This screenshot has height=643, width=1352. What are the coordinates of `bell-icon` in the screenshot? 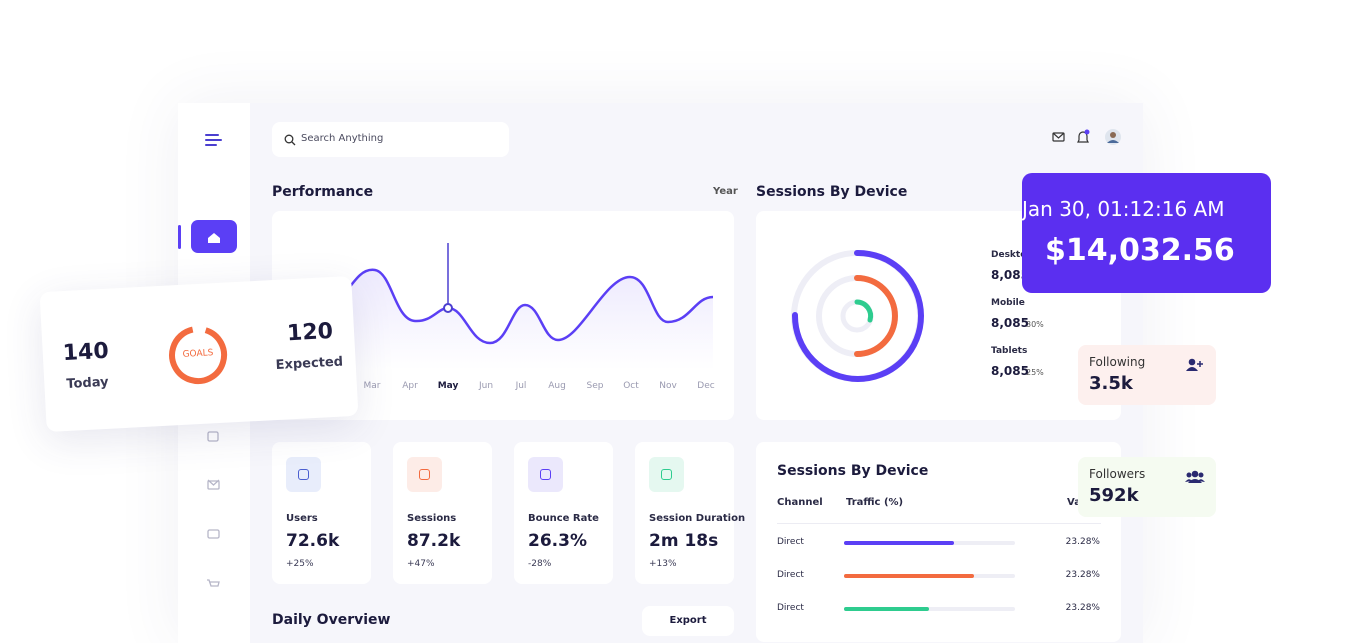 It's located at (1083, 137).